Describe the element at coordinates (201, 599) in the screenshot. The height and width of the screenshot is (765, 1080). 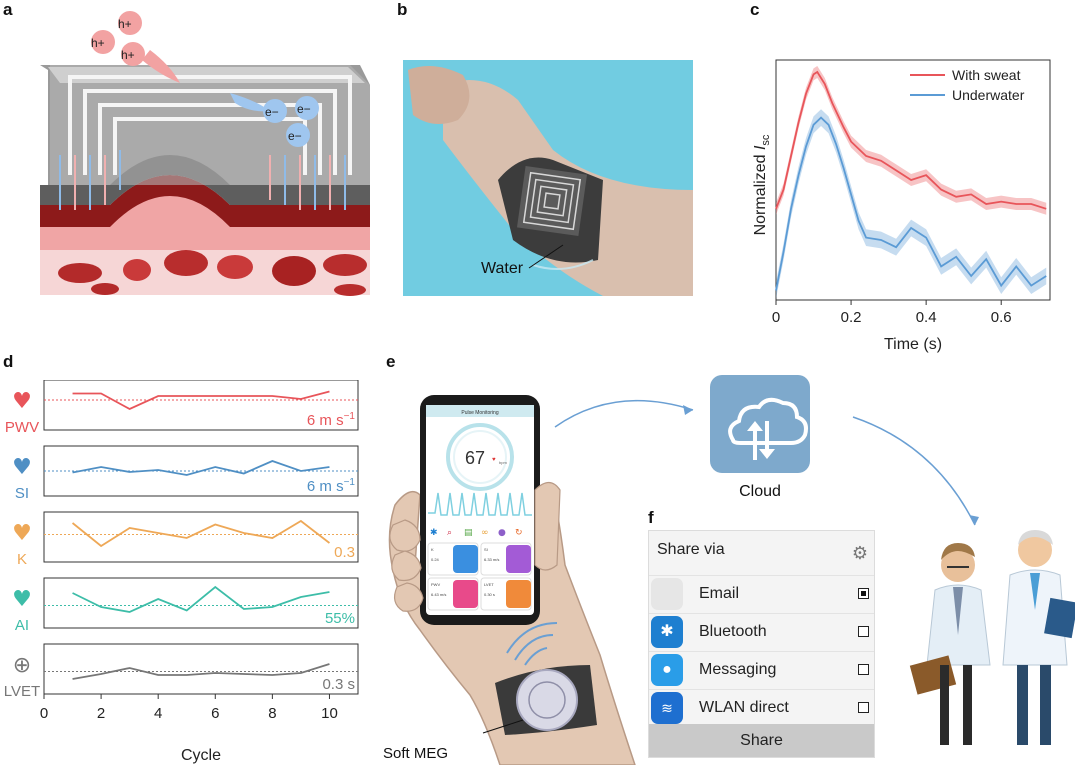
I see `series-line-ai` at that location.